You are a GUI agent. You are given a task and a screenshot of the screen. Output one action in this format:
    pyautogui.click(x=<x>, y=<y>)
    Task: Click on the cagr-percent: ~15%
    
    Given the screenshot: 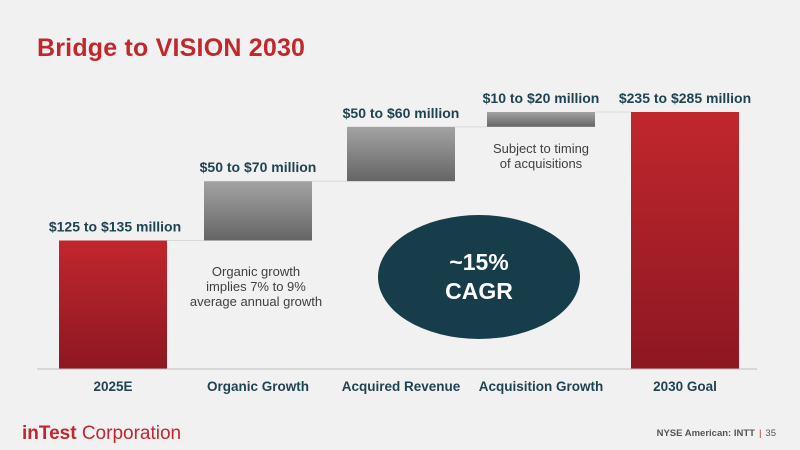 What is the action you would take?
    pyautogui.click(x=478, y=262)
    